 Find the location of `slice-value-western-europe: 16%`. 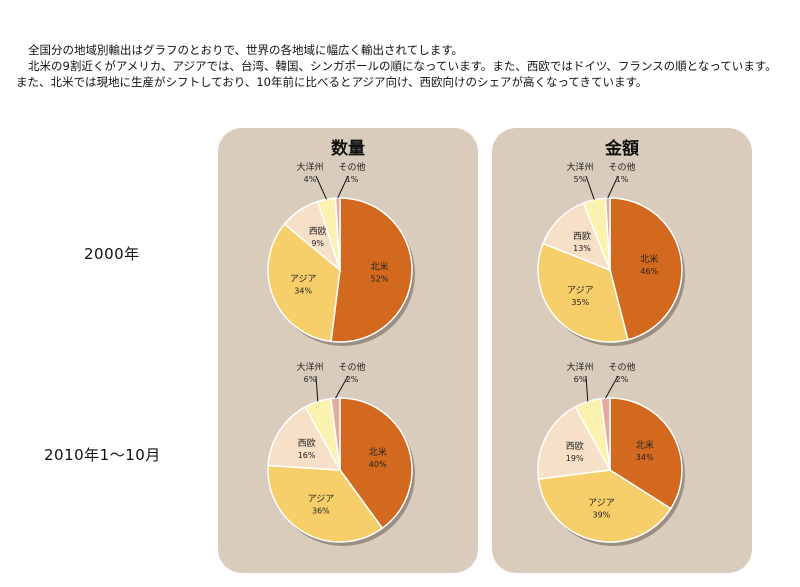

slice-value-western-europe: 16% is located at coordinates (307, 455).